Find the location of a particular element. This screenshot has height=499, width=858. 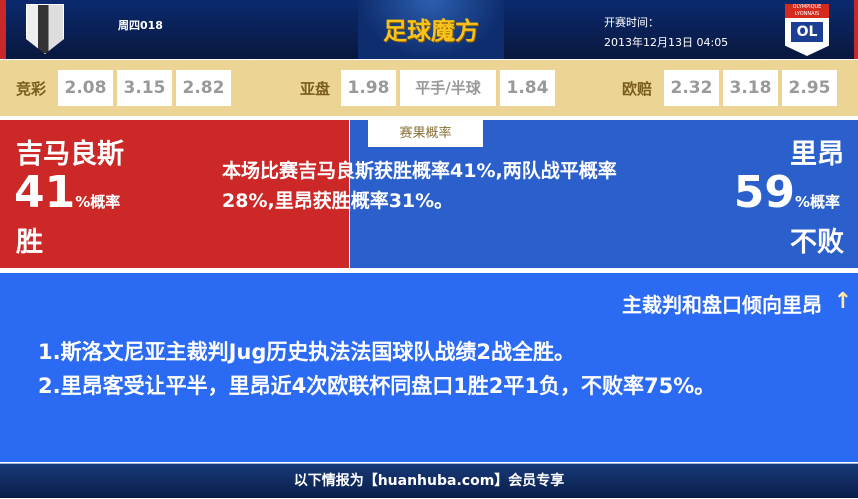

euro-draw-odds: 3.18 is located at coordinates (750, 88).